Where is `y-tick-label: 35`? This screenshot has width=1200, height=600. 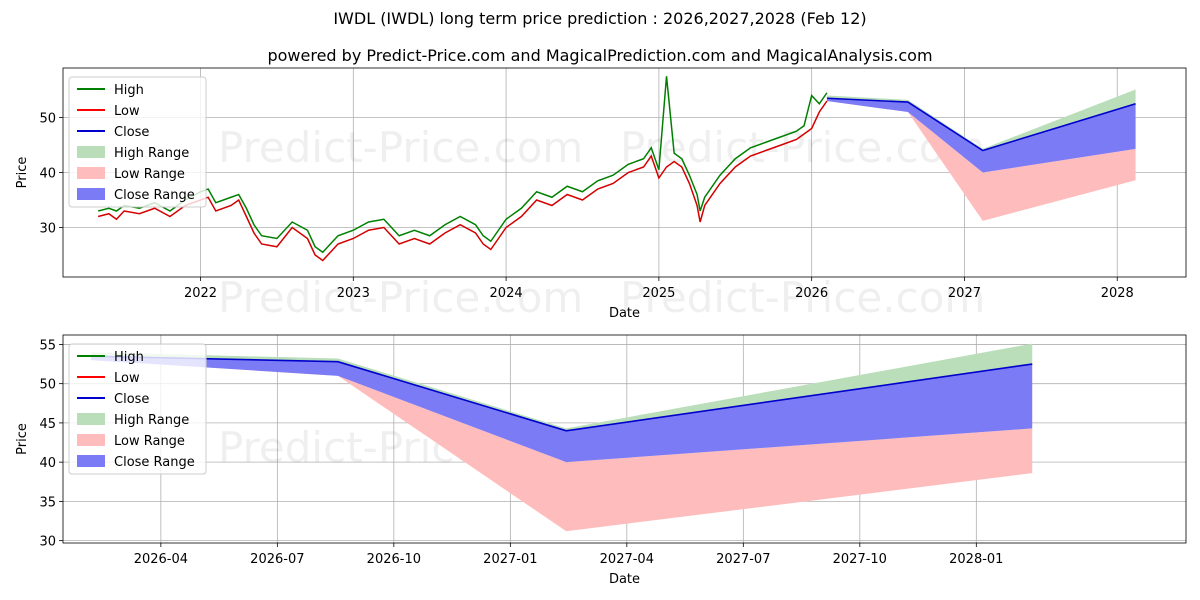 y-tick-label: 35 is located at coordinates (47, 502).